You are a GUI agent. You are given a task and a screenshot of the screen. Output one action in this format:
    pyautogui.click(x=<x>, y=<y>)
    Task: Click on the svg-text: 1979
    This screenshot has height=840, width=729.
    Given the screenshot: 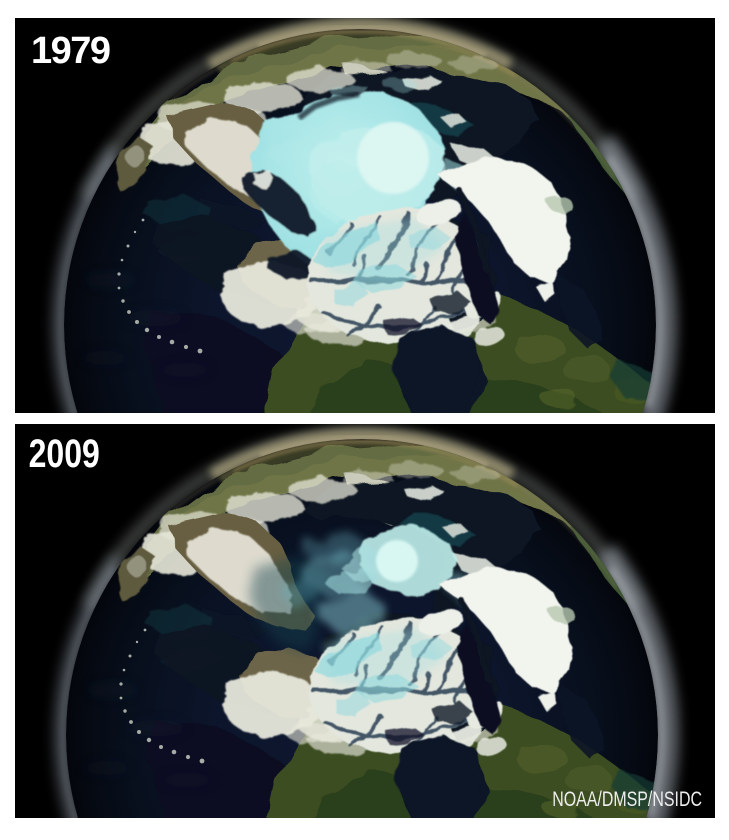 What is the action you would take?
    pyautogui.click(x=70, y=51)
    